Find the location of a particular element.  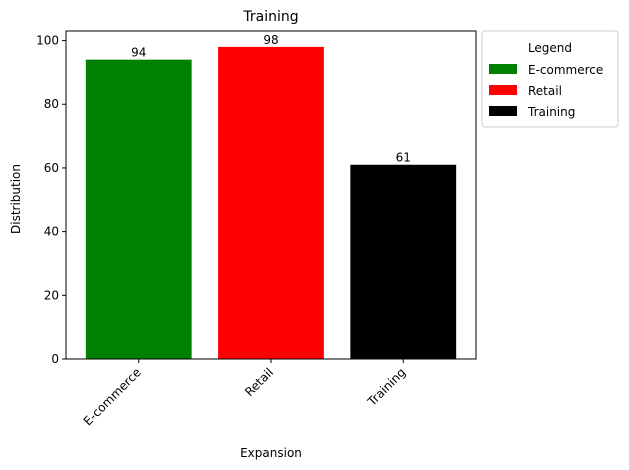

legend-swatch-training is located at coordinates (503, 111).